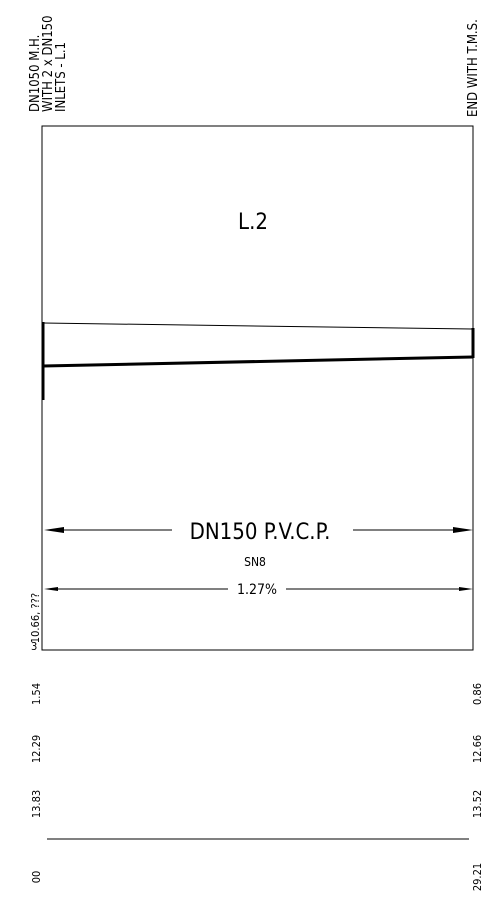 This screenshot has height=902, width=482. What do you see at coordinates (36, 749) in the screenshot?
I see `data-row-2-left: 12.29` at bounding box center [36, 749].